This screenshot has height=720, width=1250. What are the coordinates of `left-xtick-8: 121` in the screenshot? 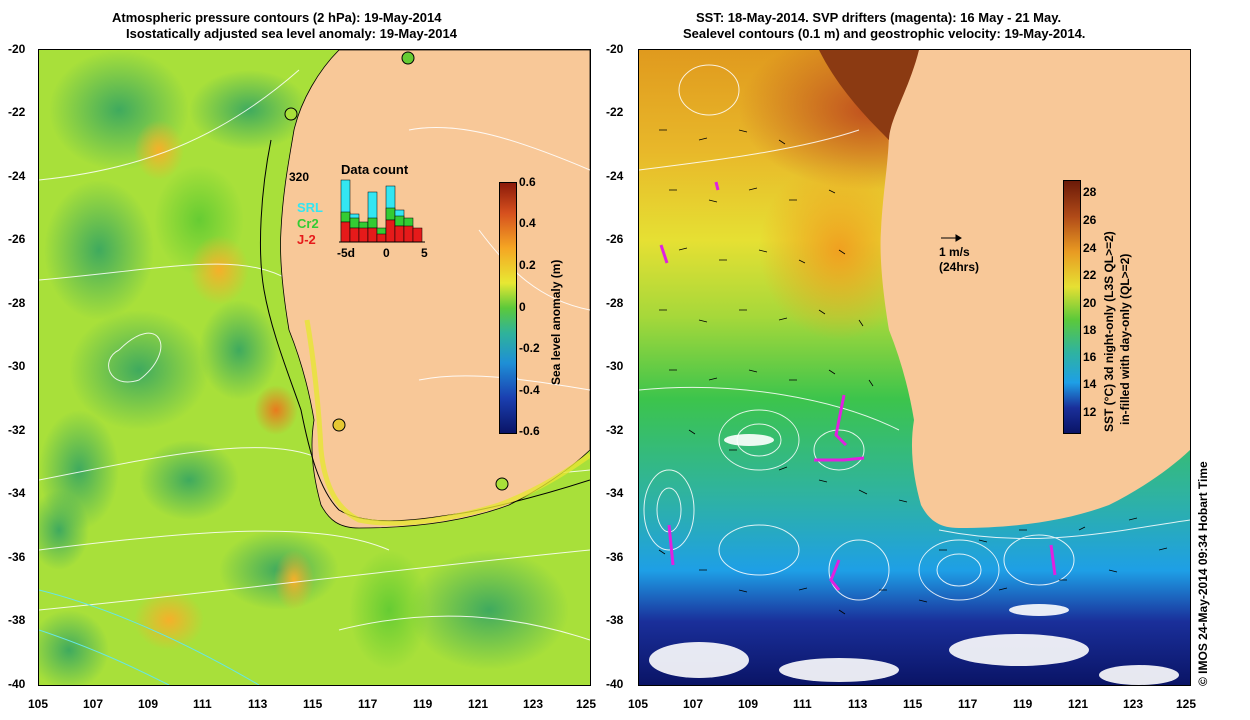 It's located at (478, 704).